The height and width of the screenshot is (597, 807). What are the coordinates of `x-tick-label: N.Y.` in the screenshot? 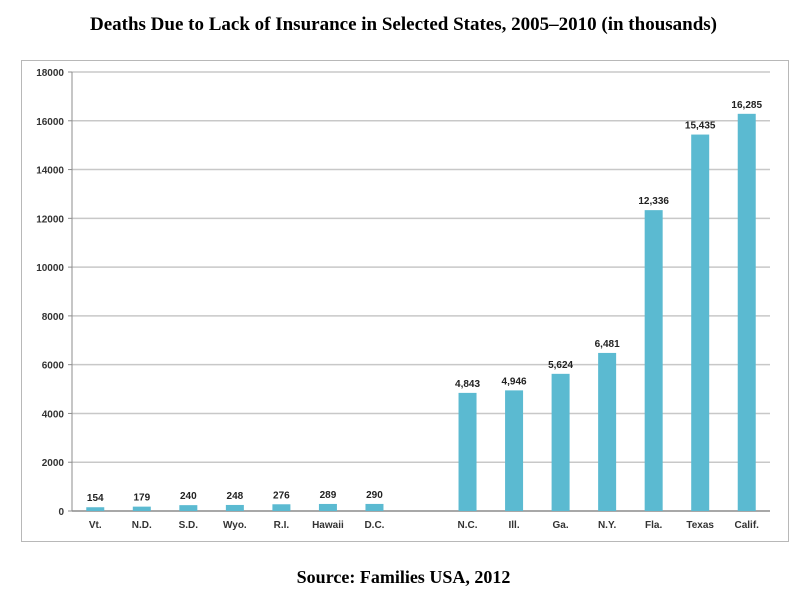 It's located at (607, 525).